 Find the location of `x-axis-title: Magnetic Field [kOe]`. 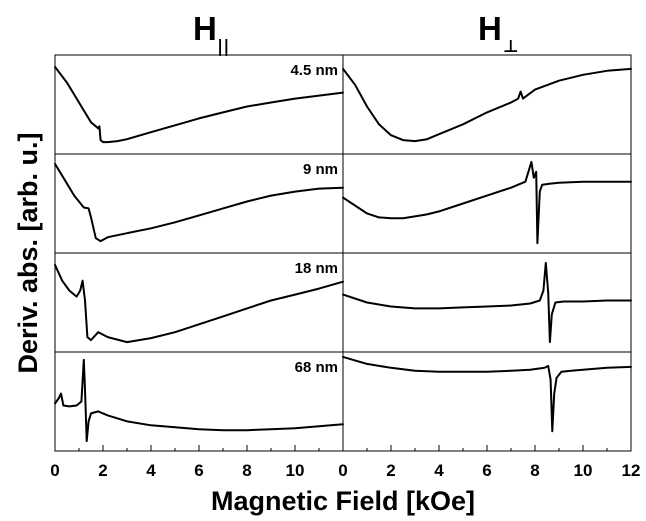

x-axis-title: Magnetic Field [kOe] is located at coordinates (343, 501).